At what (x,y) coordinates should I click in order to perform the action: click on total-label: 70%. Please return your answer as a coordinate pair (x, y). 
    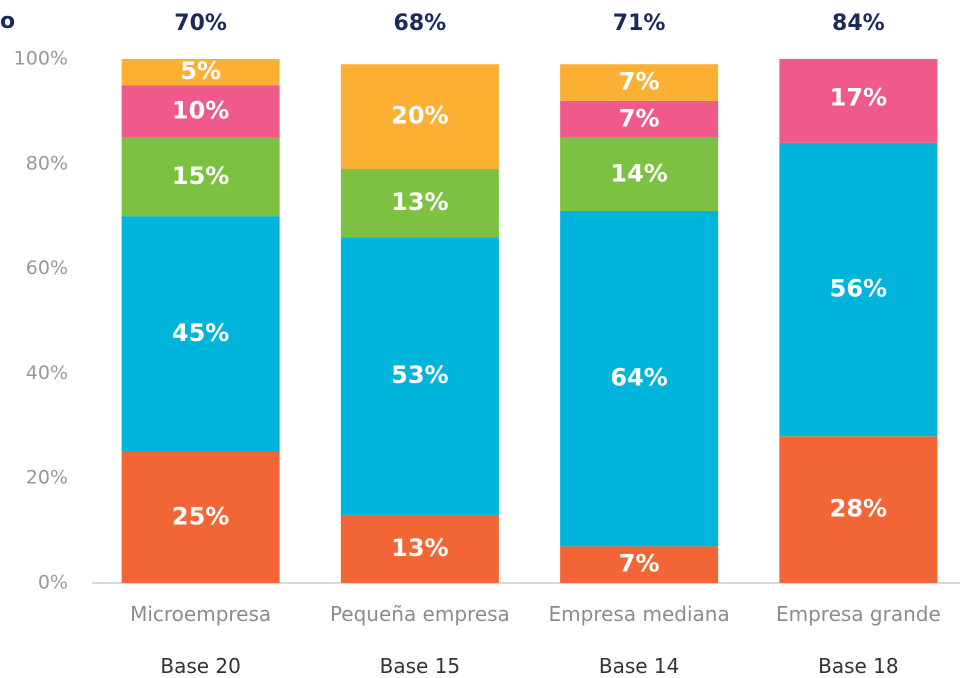
    Looking at the image, I should click on (200, 23).